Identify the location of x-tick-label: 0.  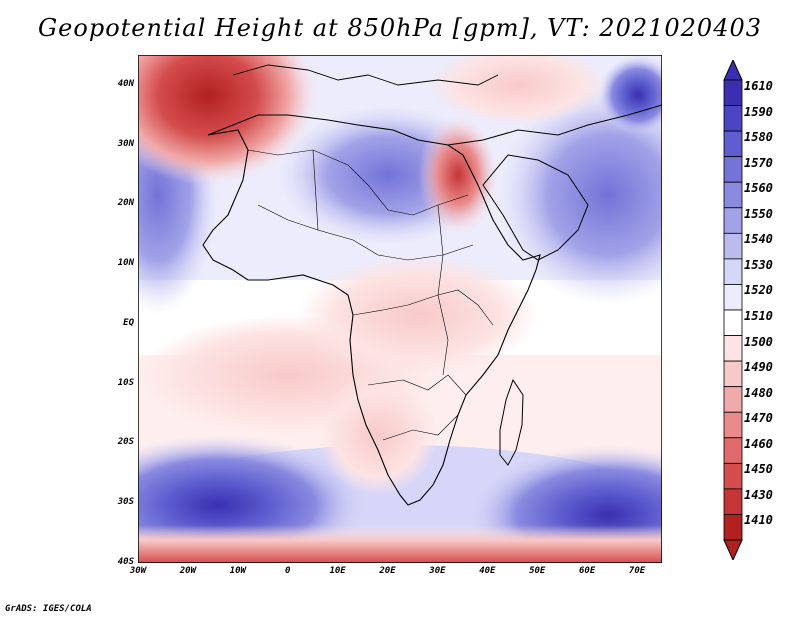
(287, 571).